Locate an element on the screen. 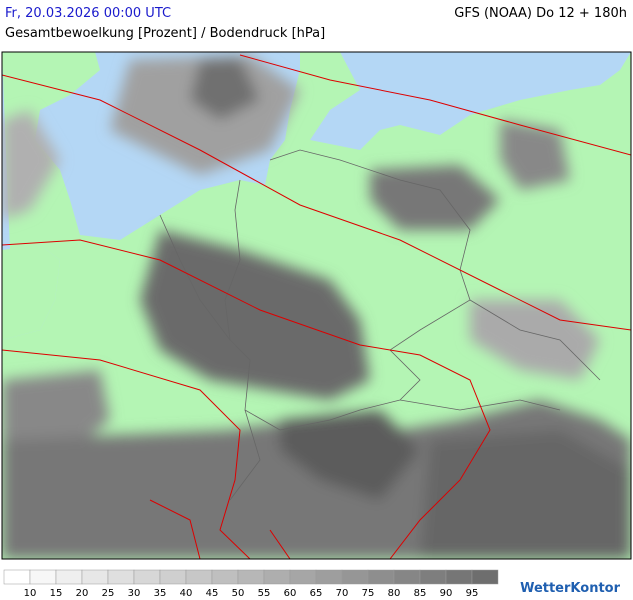 The width and height of the screenshot is (633, 600). date: Fr, 20.03.2026 00:00 UTC is located at coordinates (88, 13).